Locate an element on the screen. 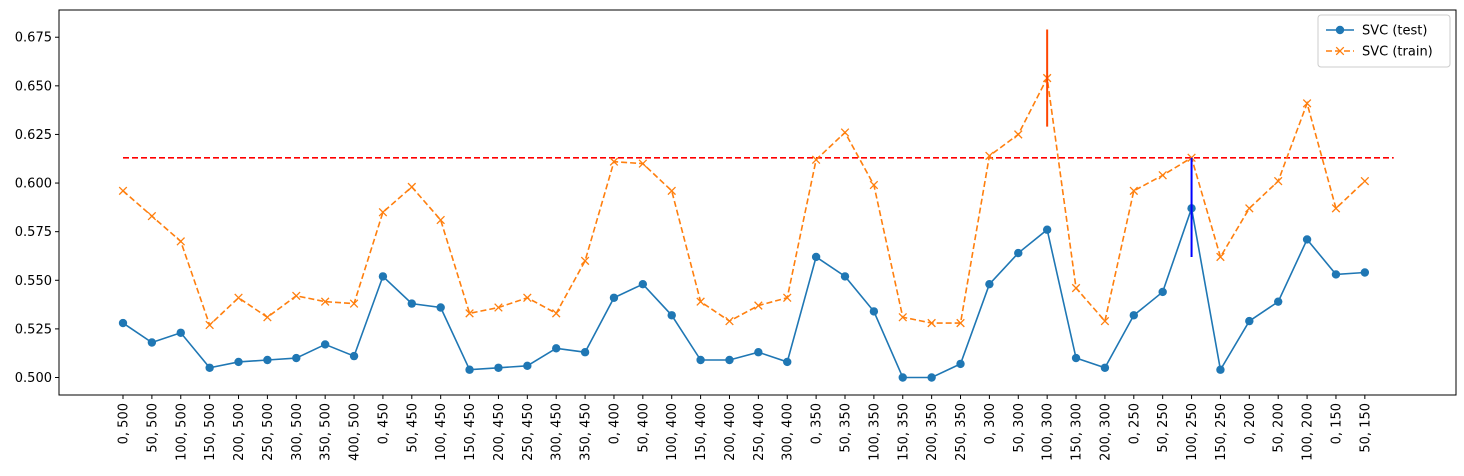 The height and width of the screenshot is (476, 1464). x-tick-label: 50, 300 is located at coordinates (1019, 428).